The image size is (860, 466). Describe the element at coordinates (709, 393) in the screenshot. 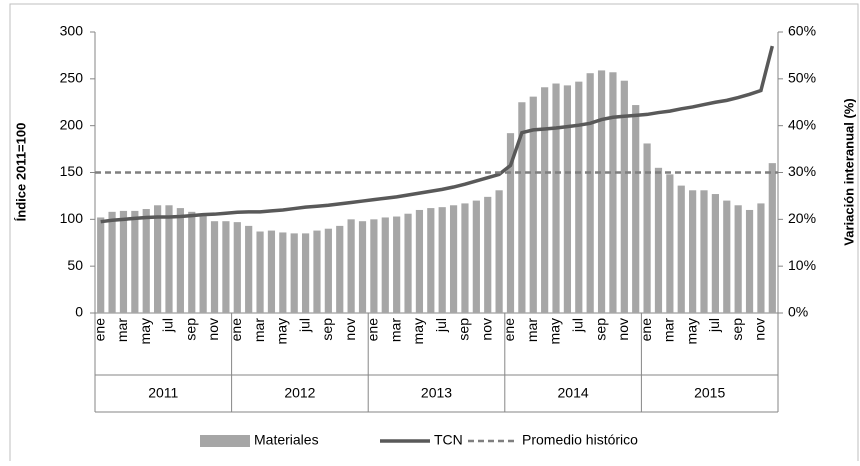

I see `year-label: 2015` at that location.